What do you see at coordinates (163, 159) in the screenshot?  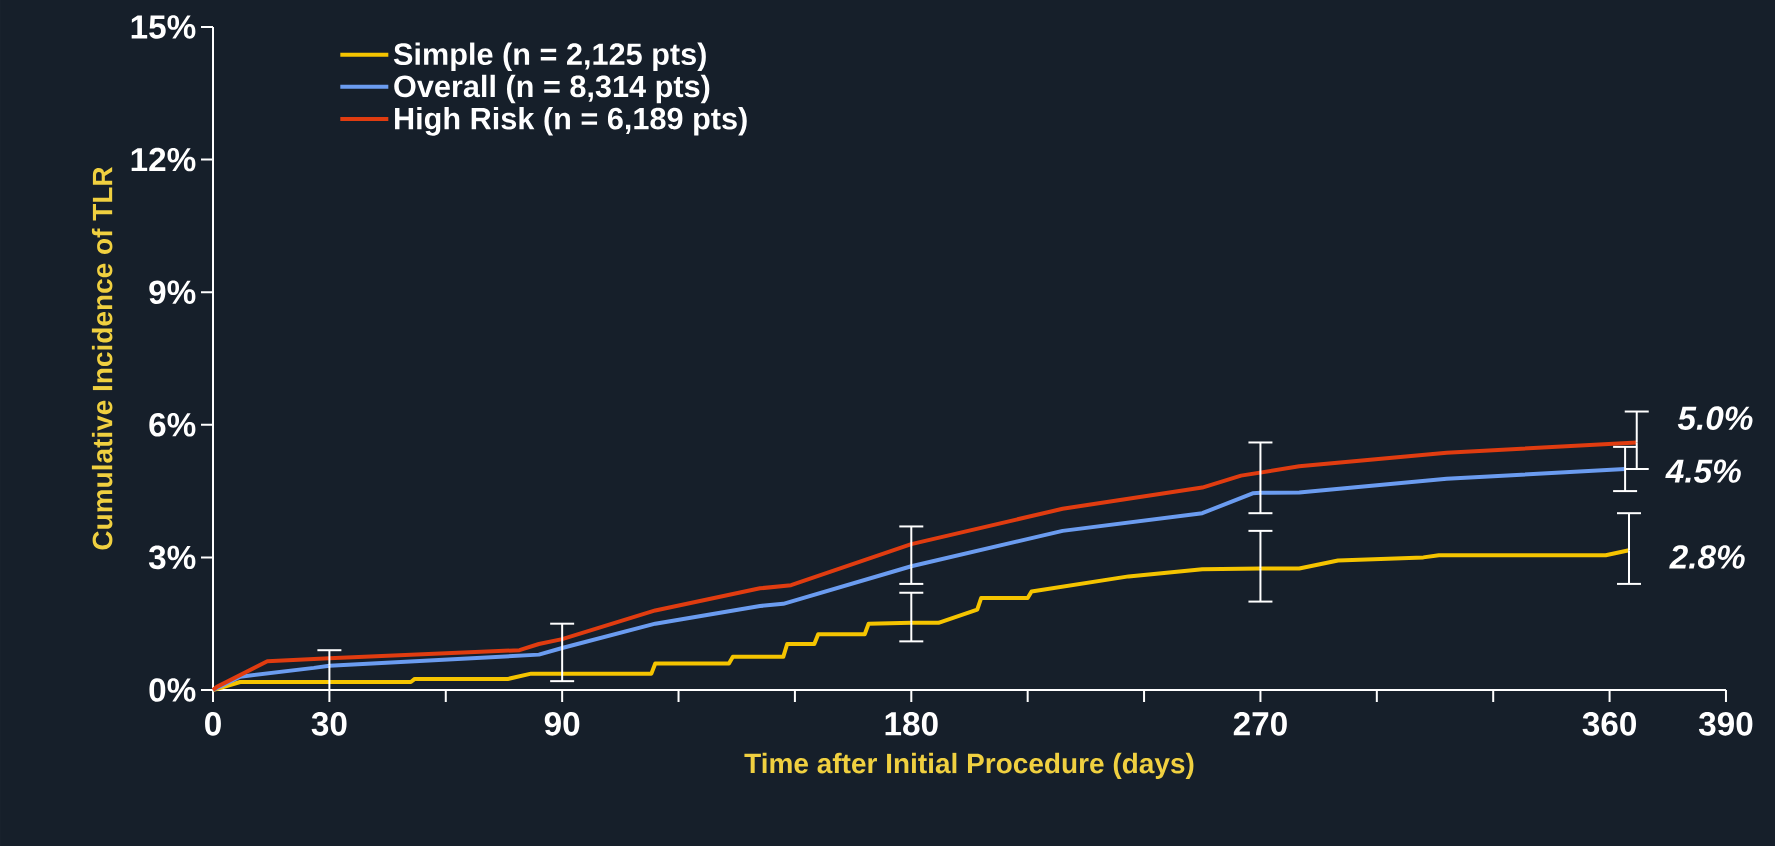 I see `y-tick-label: 12%` at bounding box center [163, 159].